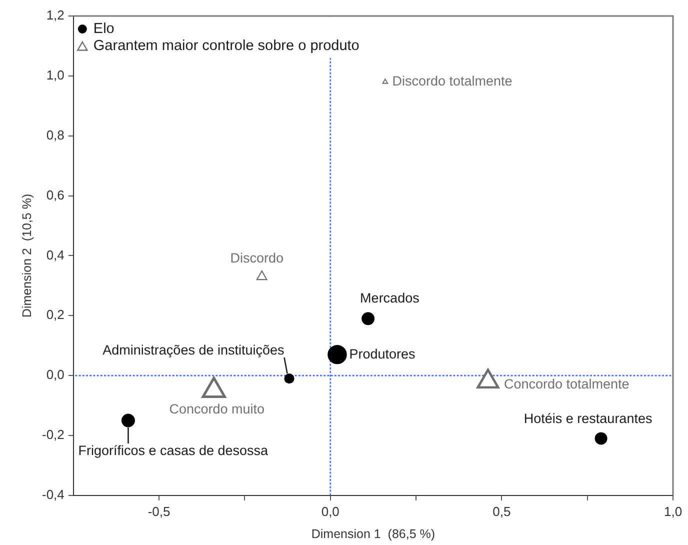 This screenshot has height=545, width=688. Describe the element at coordinates (567, 384) in the screenshot. I see `annotation: Concordo totalmente` at that location.